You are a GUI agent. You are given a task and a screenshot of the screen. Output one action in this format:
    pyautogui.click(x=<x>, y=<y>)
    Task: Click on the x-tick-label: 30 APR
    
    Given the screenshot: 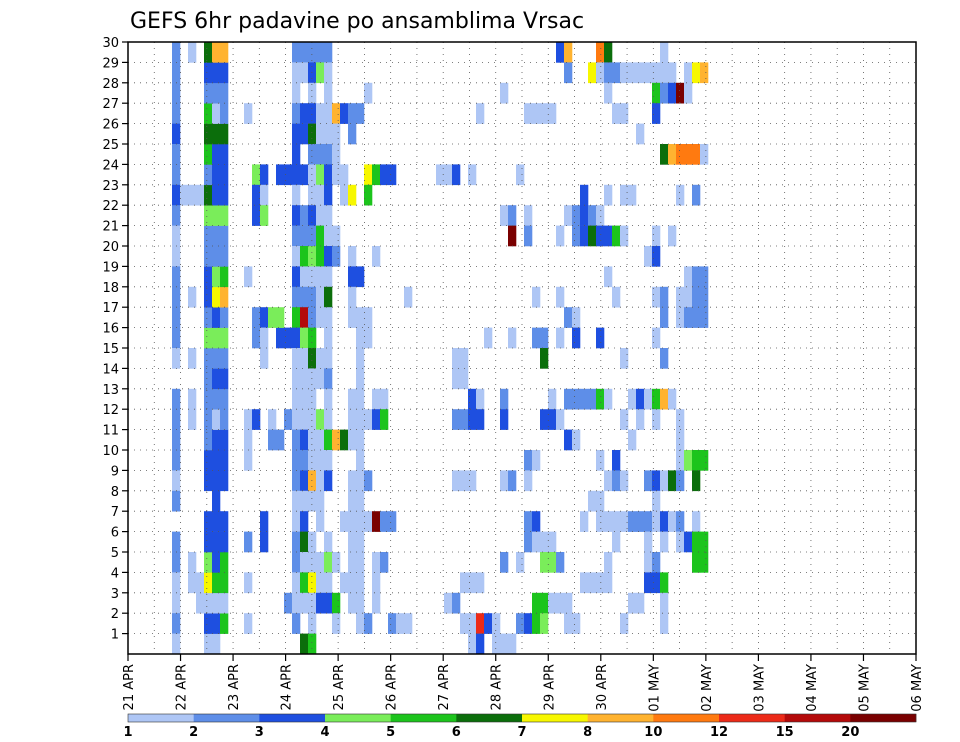 What is the action you would take?
    pyautogui.click(x=602, y=687)
    